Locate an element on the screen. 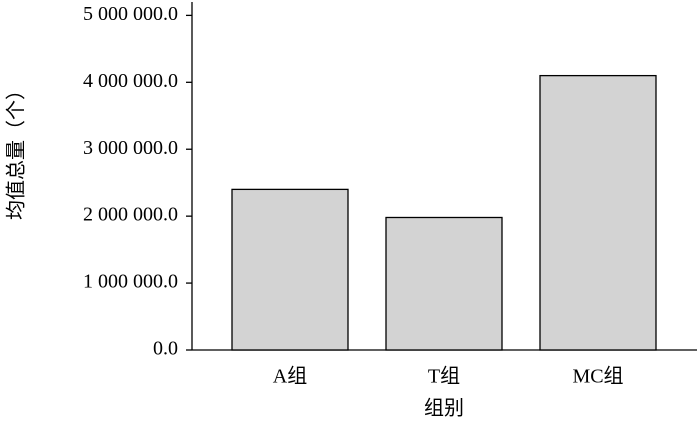 The height and width of the screenshot is (427, 700). y-tick-label: 3 000 000.0 is located at coordinates (130, 148).